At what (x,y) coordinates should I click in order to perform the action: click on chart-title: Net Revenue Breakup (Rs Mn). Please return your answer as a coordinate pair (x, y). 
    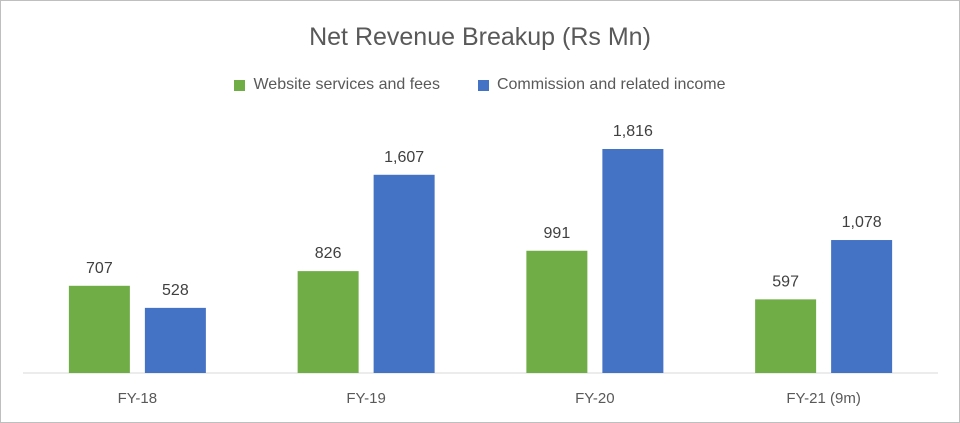
    Looking at the image, I should click on (480, 37).